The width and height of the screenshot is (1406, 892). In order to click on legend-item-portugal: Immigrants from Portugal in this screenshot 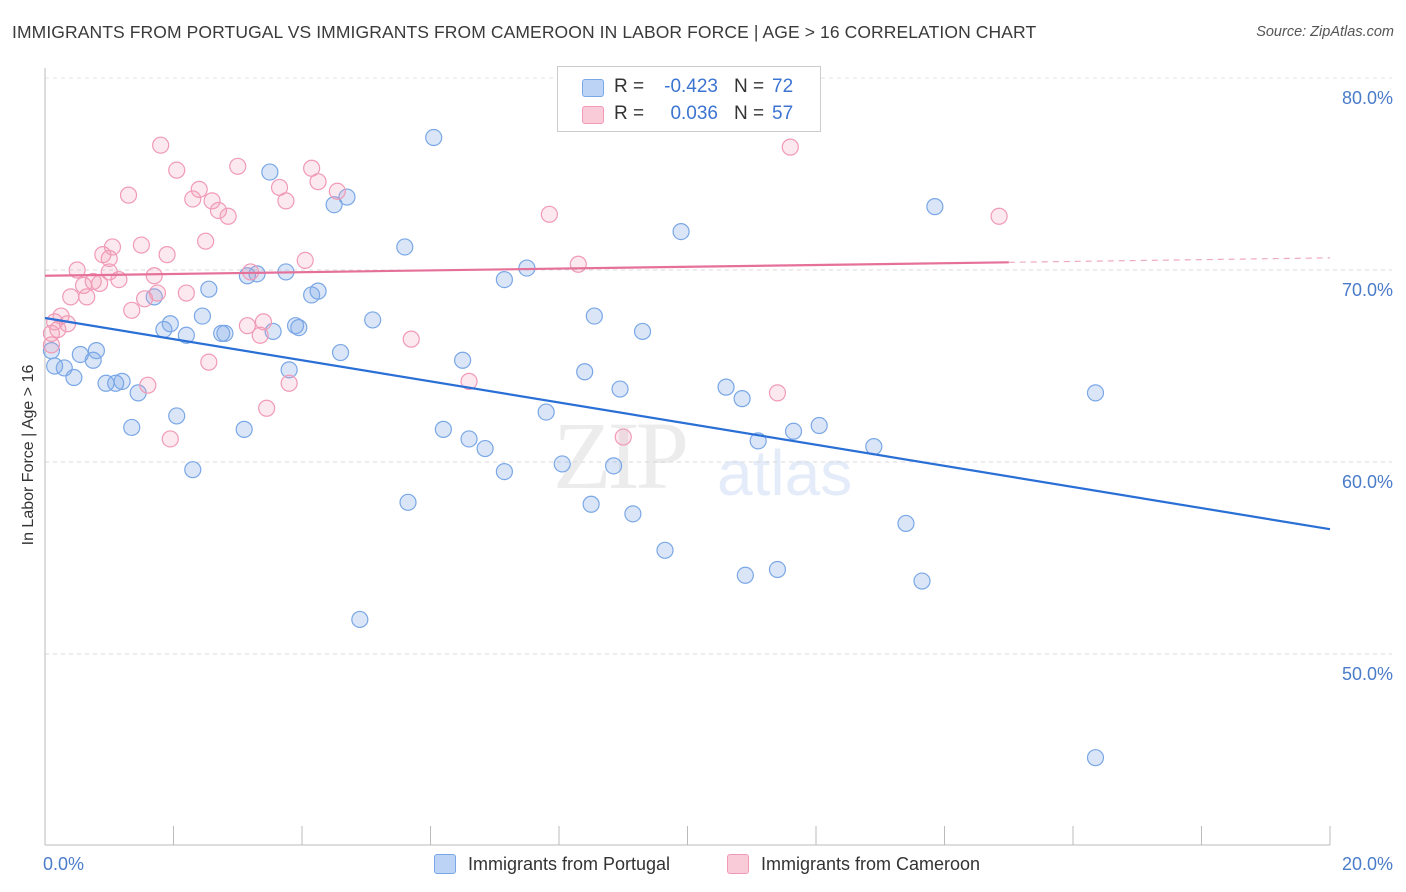, I will do `click(552, 864)`.